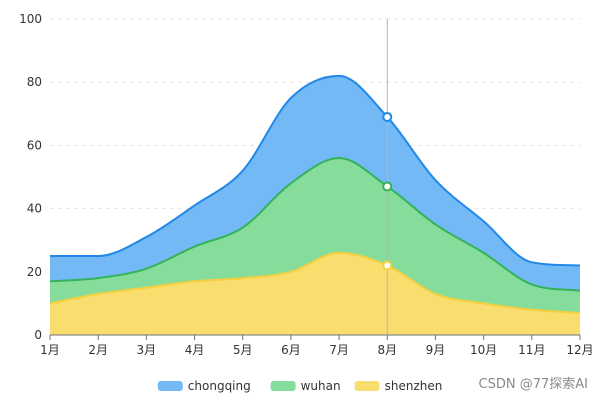 This screenshot has width=600, height=400. I want to click on x-tick-label: 1月, so click(50, 350).